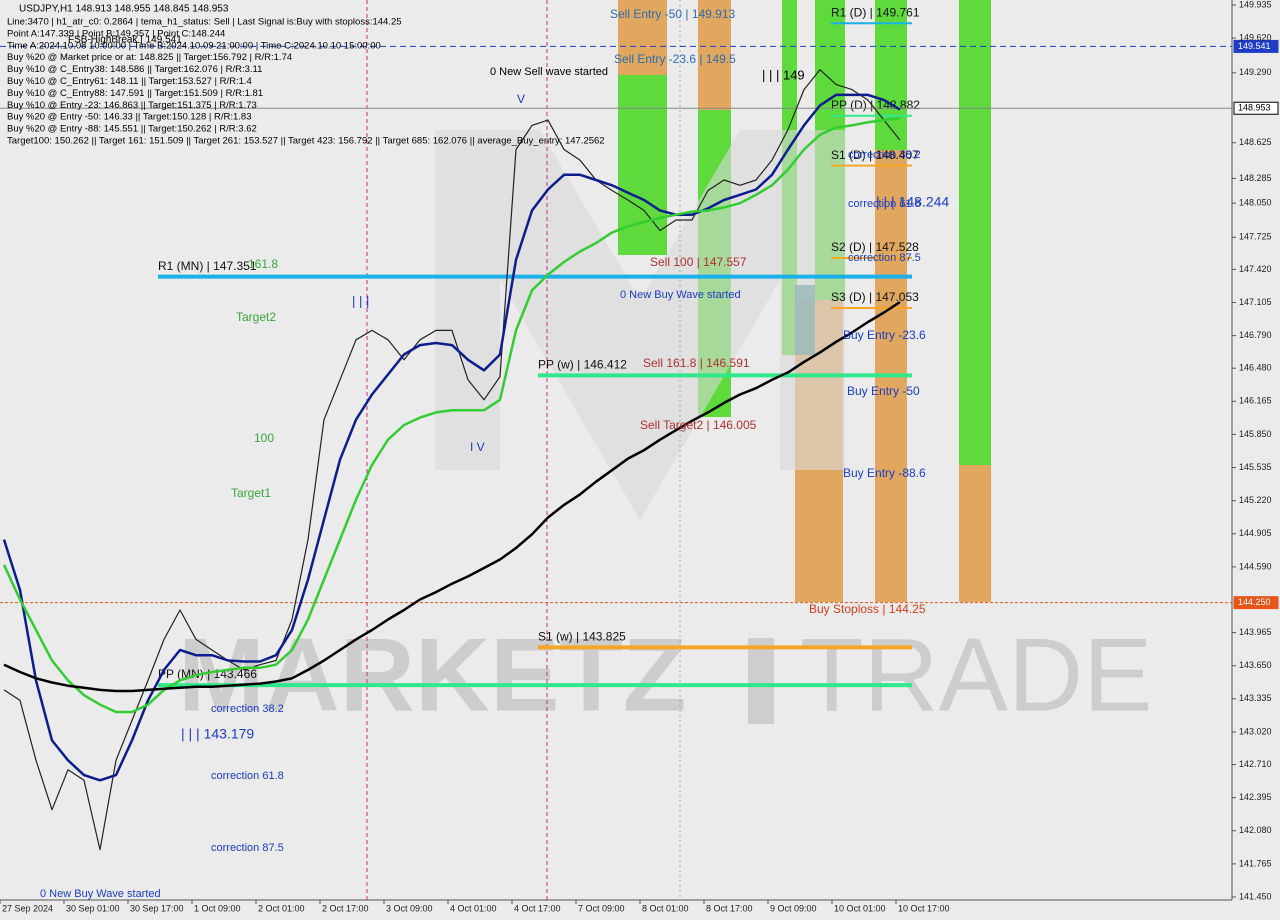 The width and height of the screenshot is (1280, 920). What do you see at coordinates (875, 297) in the screenshot?
I see `level-label: S3 (D) | 147.053` at bounding box center [875, 297].